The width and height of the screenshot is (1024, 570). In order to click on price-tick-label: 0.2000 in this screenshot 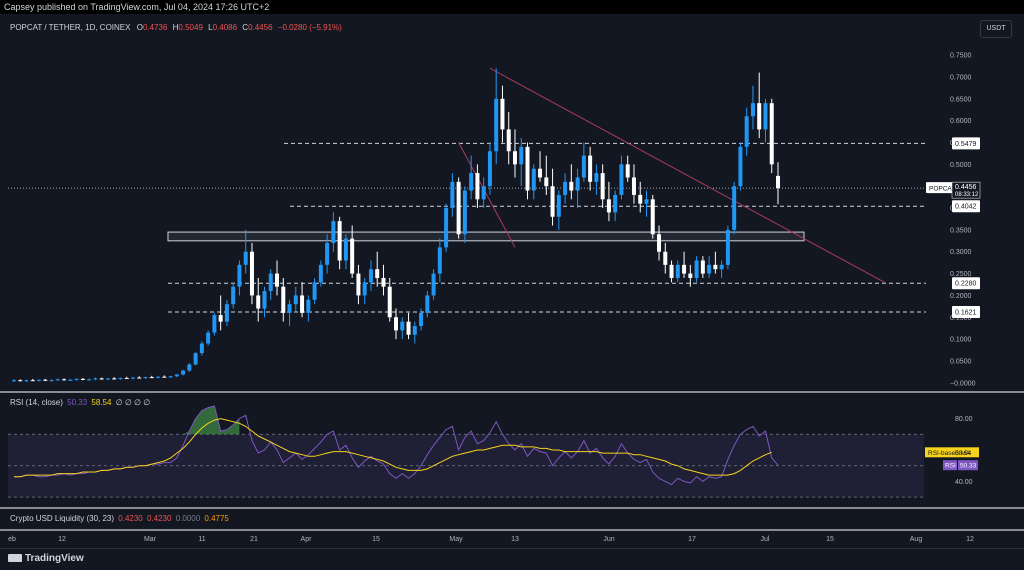, I will do `click(961, 296)`.